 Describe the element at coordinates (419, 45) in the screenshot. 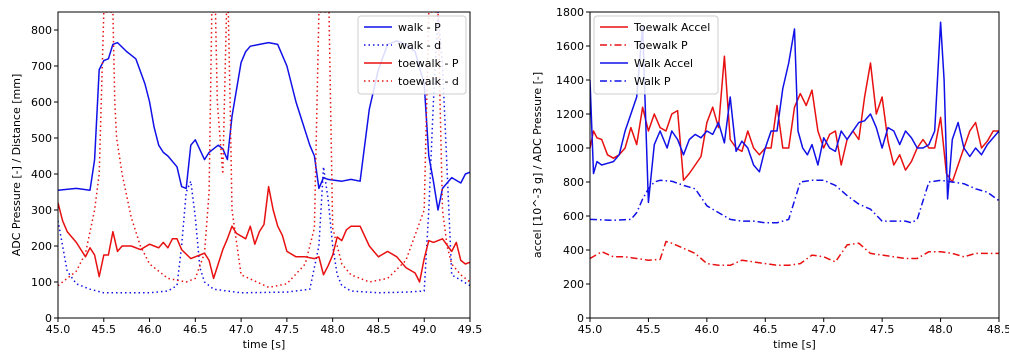

I see `legend-label: walk - d` at that location.